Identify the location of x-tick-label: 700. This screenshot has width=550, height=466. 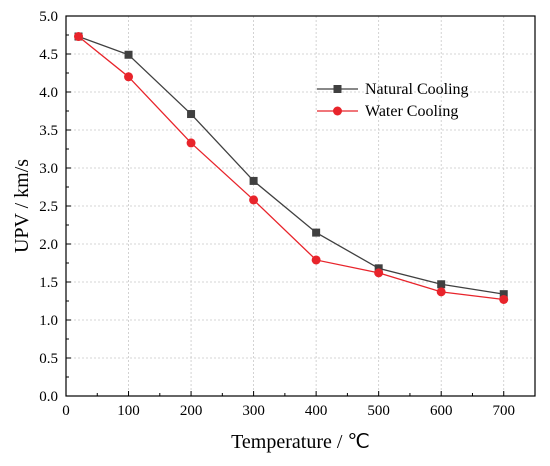
(503, 411).